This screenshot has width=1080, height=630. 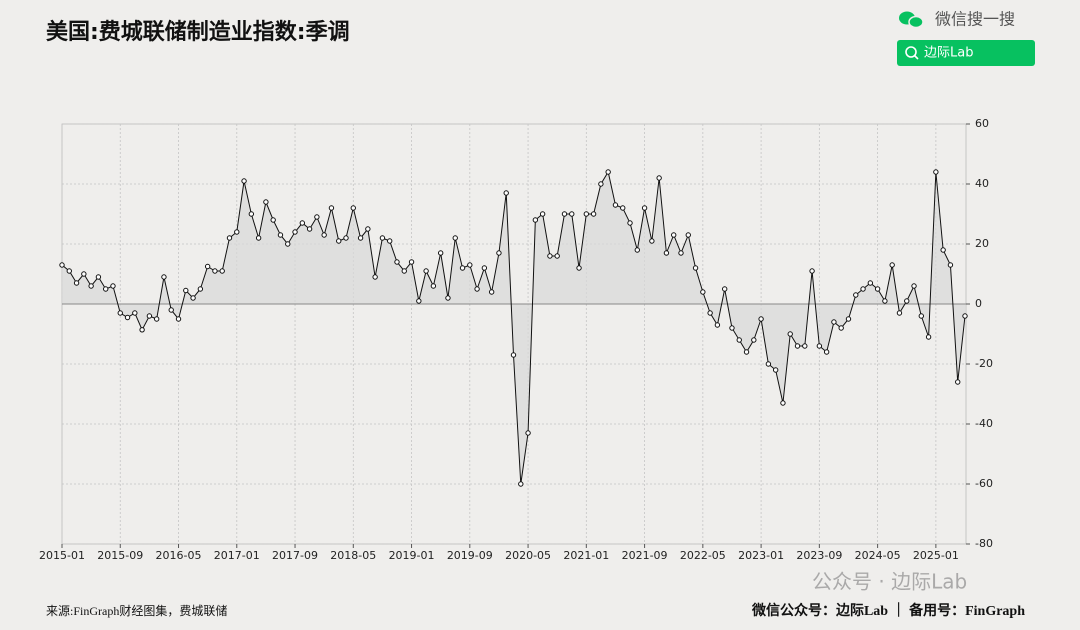 I want to click on y-tick-label: -60, so click(x=984, y=483).